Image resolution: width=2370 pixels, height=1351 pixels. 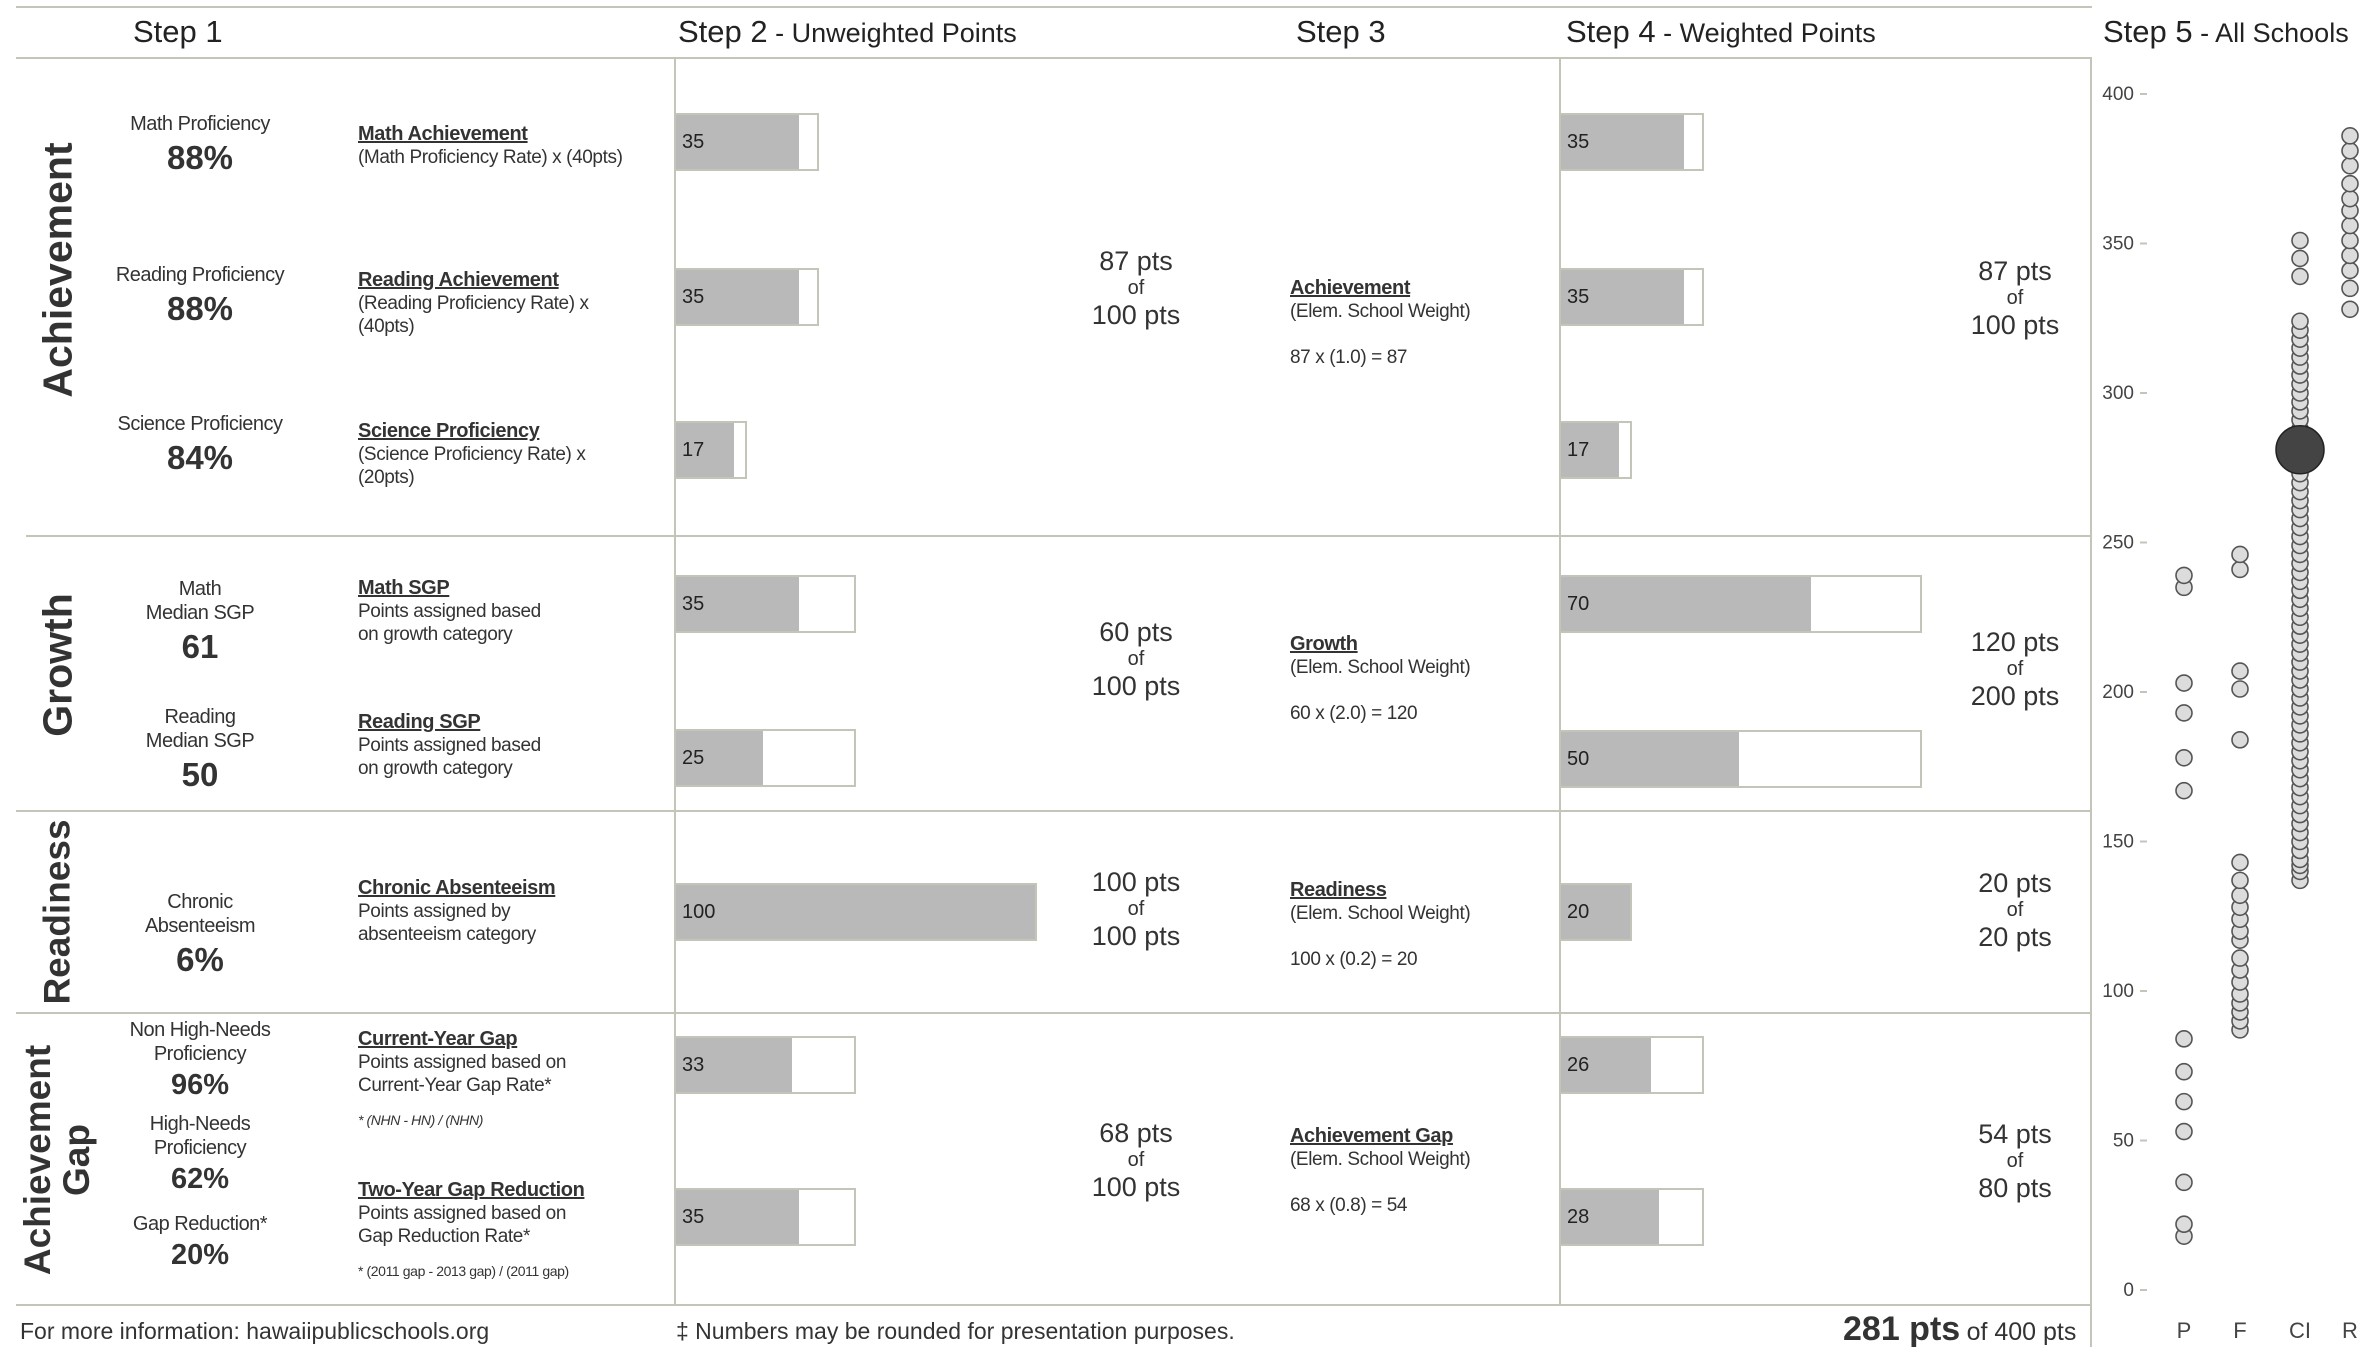 I want to click on calc-desc: (Science Proficiency Rate) x (20pts), so click(x=472, y=466).